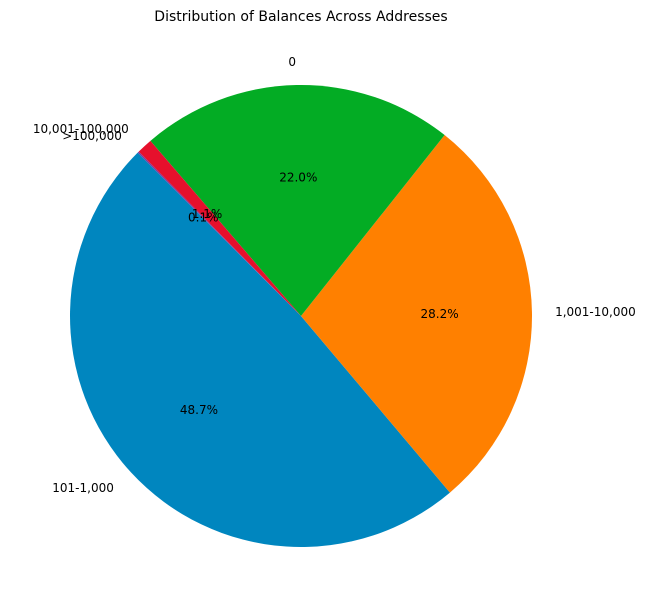  Describe the element at coordinates (207, 214) in the screenshot. I see `slice-percent: 1.1%` at that location.